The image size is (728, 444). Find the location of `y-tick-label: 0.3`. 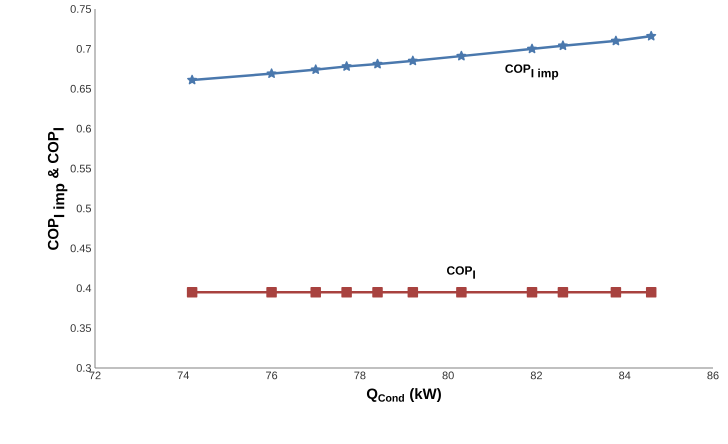

y-tick-label: 0.3 is located at coordinates (83, 368).